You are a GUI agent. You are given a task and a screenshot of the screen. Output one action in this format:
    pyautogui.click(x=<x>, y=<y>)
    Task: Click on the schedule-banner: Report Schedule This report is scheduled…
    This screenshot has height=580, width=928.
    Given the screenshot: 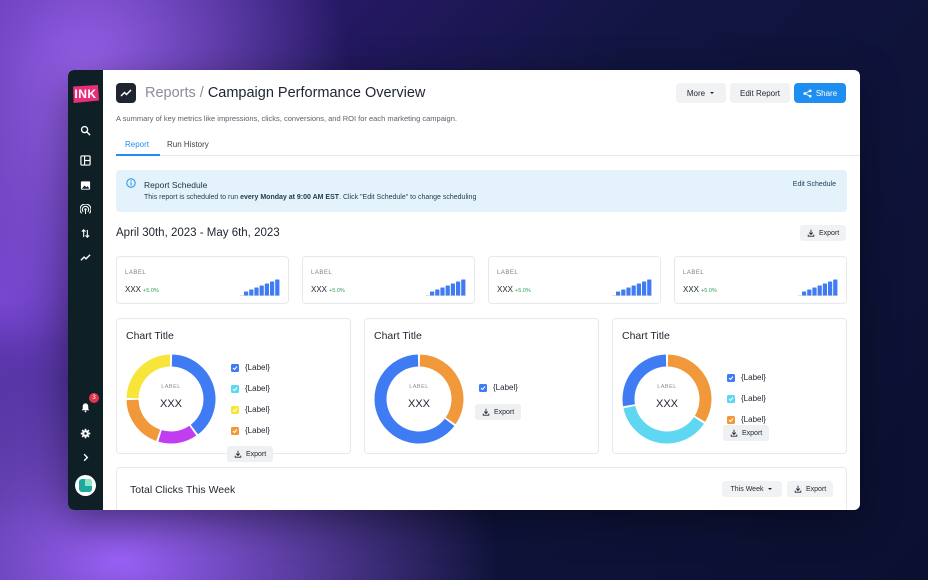 What is the action you would take?
    pyautogui.click(x=481, y=191)
    